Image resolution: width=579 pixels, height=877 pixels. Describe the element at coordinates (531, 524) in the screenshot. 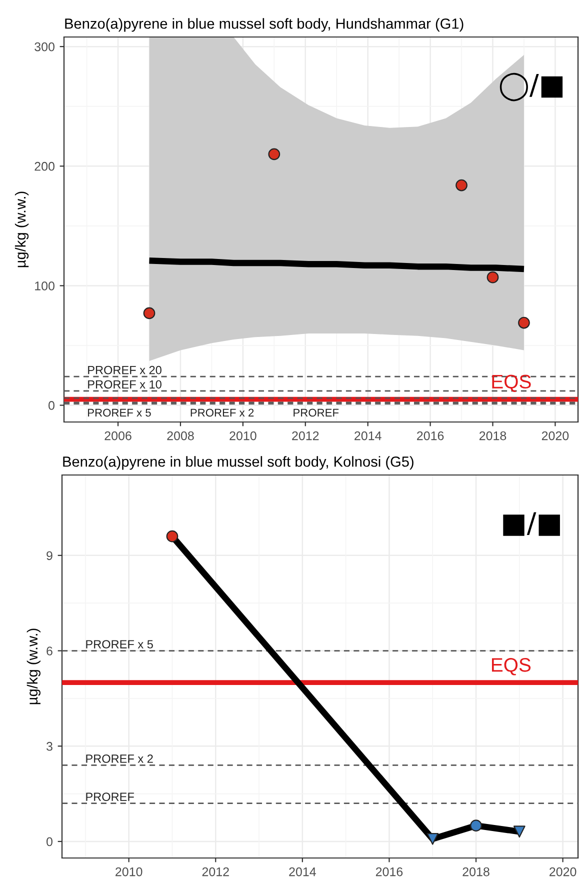

I see `annotation: ■/■` at that location.